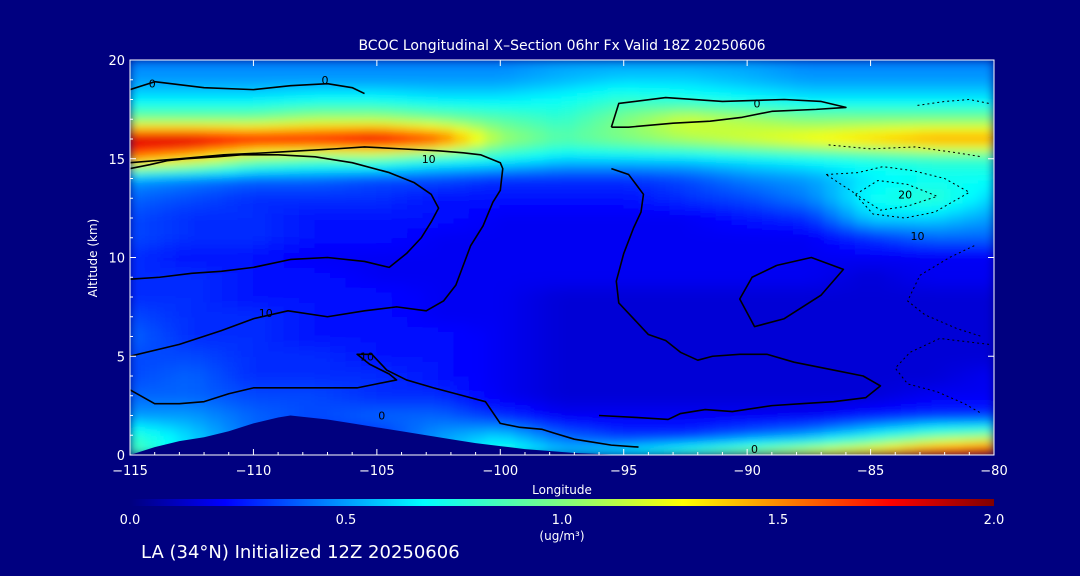 The width and height of the screenshot is (1080, 576). I want to click on colorbar: 0.0 0.5 1.0 1.5 2.0 (ug/m³), so click(562, 521).